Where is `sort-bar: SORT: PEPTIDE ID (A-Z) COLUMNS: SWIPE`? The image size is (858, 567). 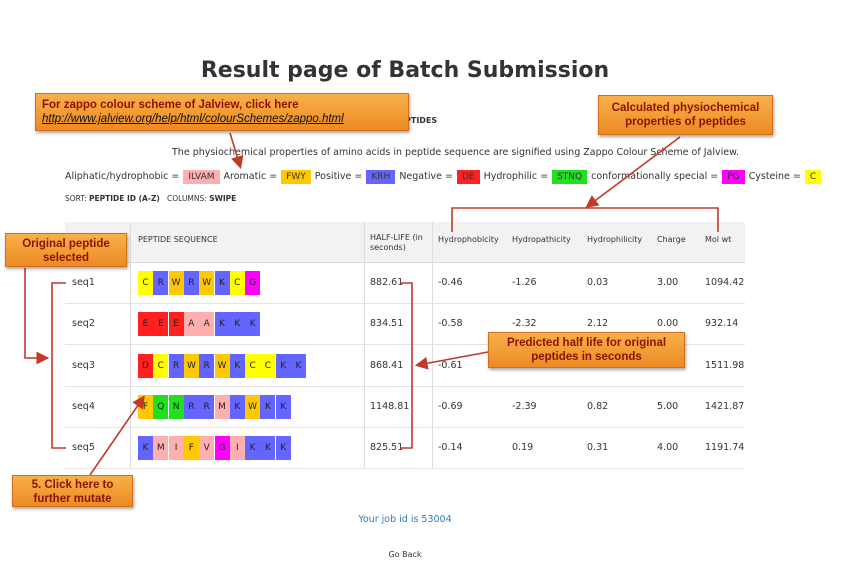 sort-bar: SORT: PEPTIDE ID (A-Z) COLUMNS: SWIPE is located at coordinates (150, 198).